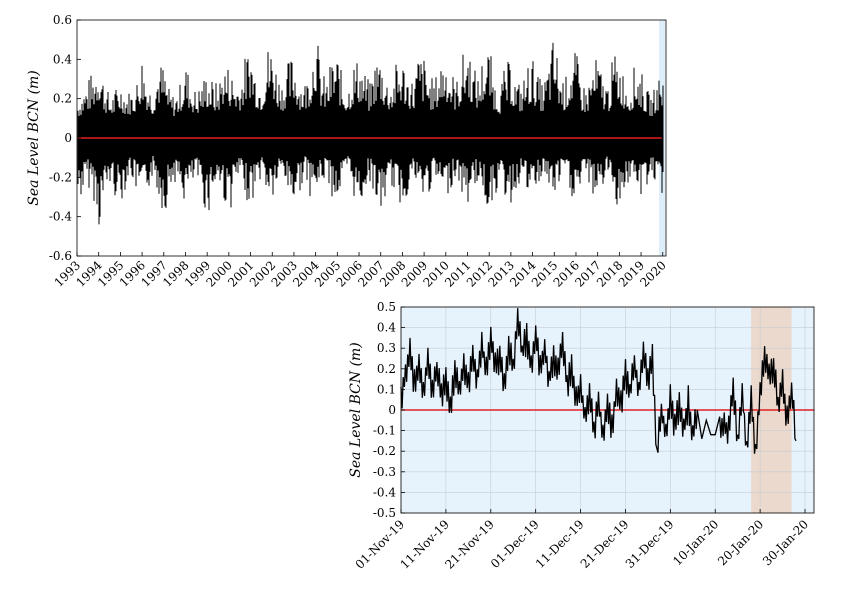 This screenshot has width=850, height=590. What do you see at coordinates (386, 328) in the screenshot?
I see `bottom-y-tick-label: 0.4` at bounding box center [386, 328].